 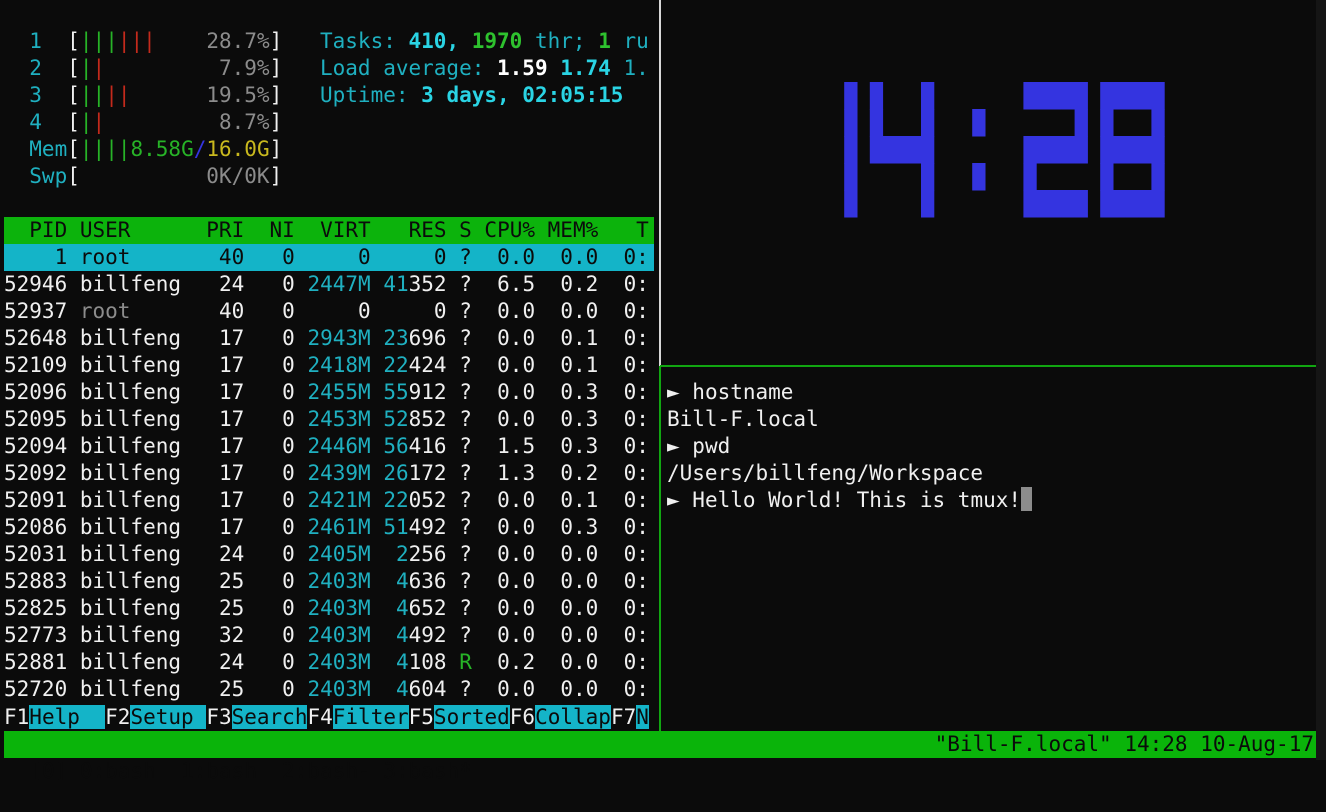 I want to click on window-list: 0:bash 1:bash 2:bash- 3:bash*, so click(x=275, y=771).